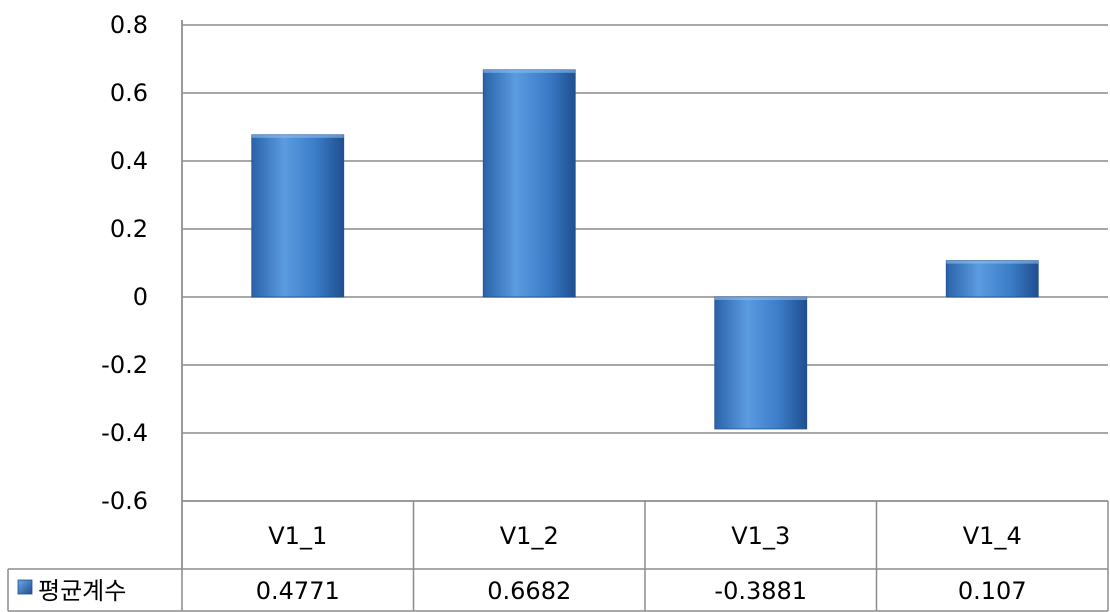 Image resolution: width=1110 pixels, height=612 pixels. What do you see at coordinates (25, 587) in the screenshot?
I see `legend-key` at bounding box center [25, 587].